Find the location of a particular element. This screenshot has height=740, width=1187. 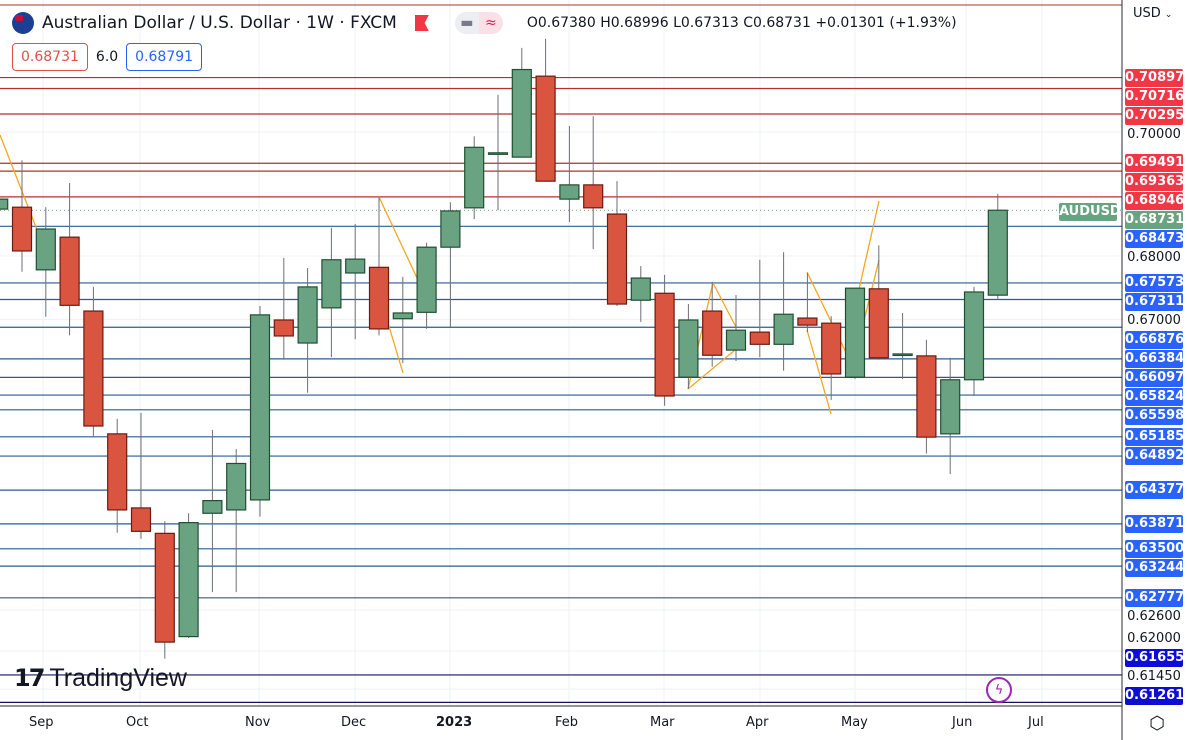

time-tick-label: Dec is located at coordinates (354, 722).